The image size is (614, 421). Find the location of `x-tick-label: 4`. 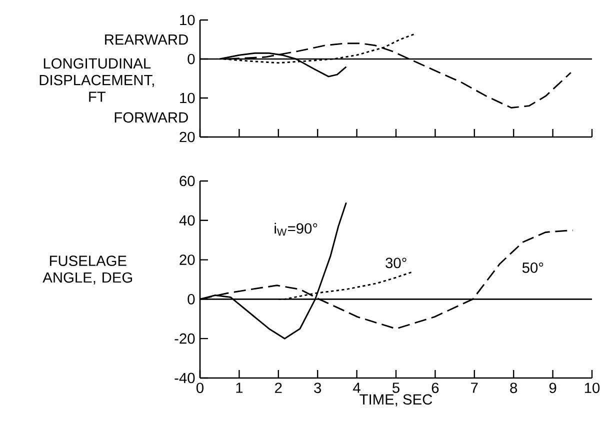

x-tick-label: 4 is located at coordinates (356, 387).